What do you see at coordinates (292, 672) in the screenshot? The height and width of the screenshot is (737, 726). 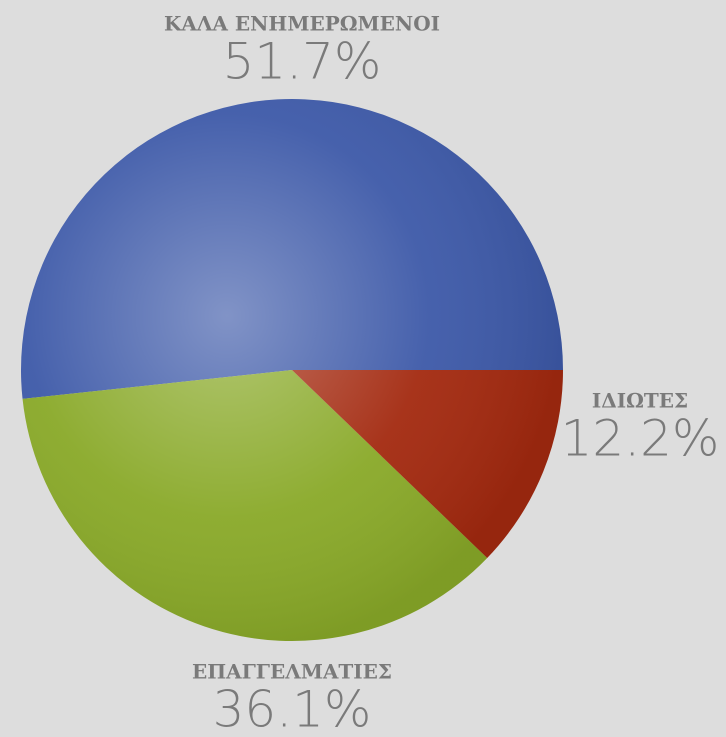 I see `slice-name: ΕΠΑΓΓΕΛΜΑΤΙΕΣ` at bounding box center [292, 672].